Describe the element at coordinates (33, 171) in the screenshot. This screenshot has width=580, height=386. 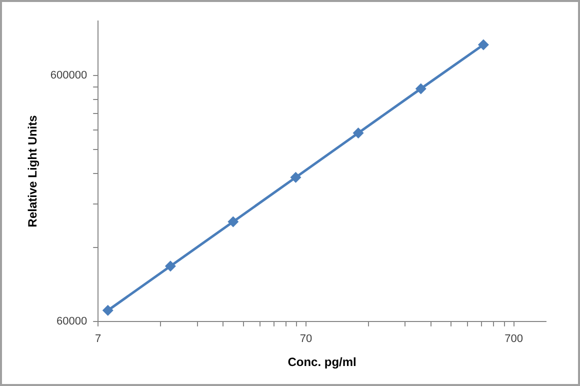
I see `y-axis-title: Relative Light Units` at that location.